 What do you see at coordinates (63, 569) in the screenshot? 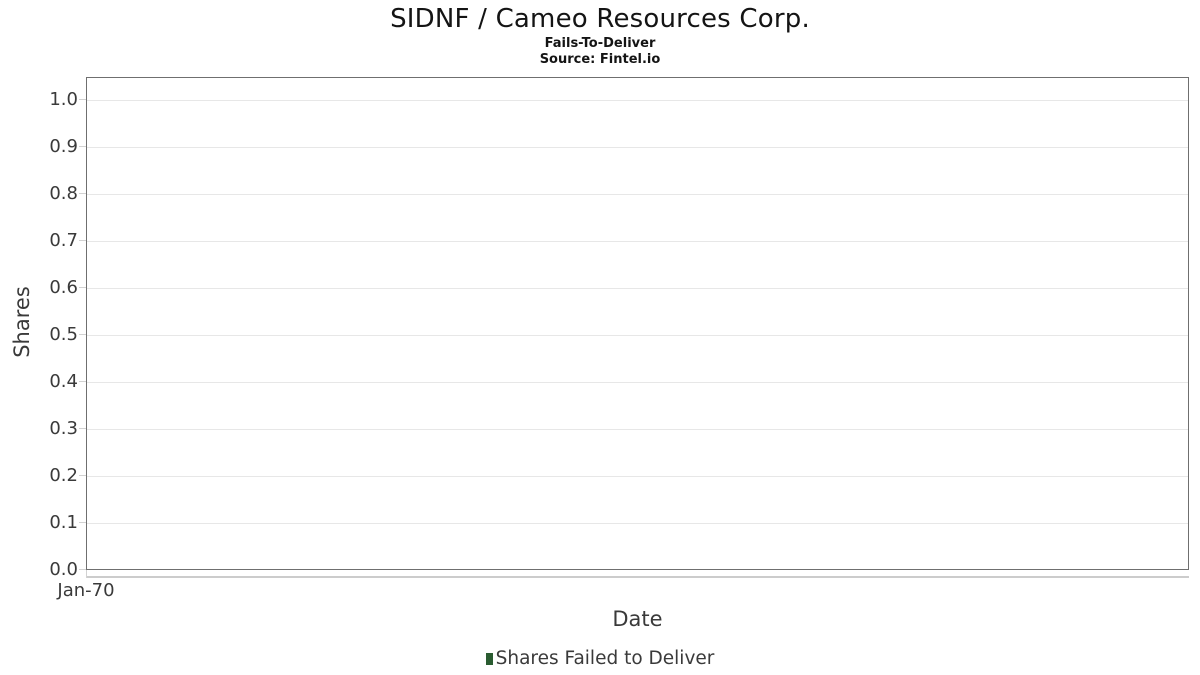
I see `y-tick-label: 0.0` at bounding box center [63, 569].